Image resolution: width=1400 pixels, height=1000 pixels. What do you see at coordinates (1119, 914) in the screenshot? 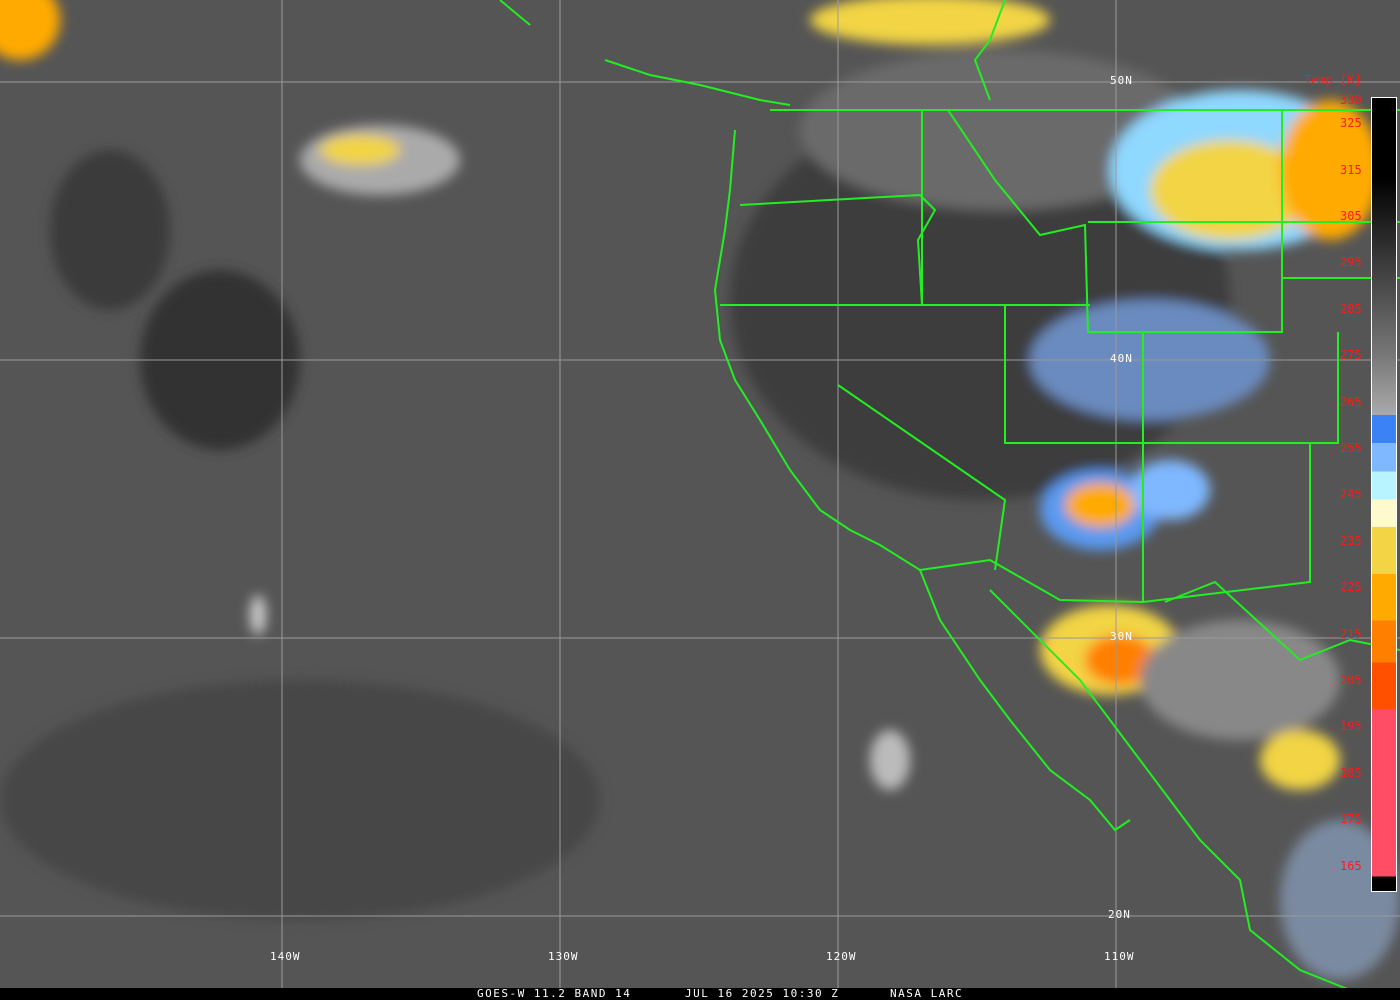
I see `lat-label-20n: 20N` at bounding box center [1119, 914].